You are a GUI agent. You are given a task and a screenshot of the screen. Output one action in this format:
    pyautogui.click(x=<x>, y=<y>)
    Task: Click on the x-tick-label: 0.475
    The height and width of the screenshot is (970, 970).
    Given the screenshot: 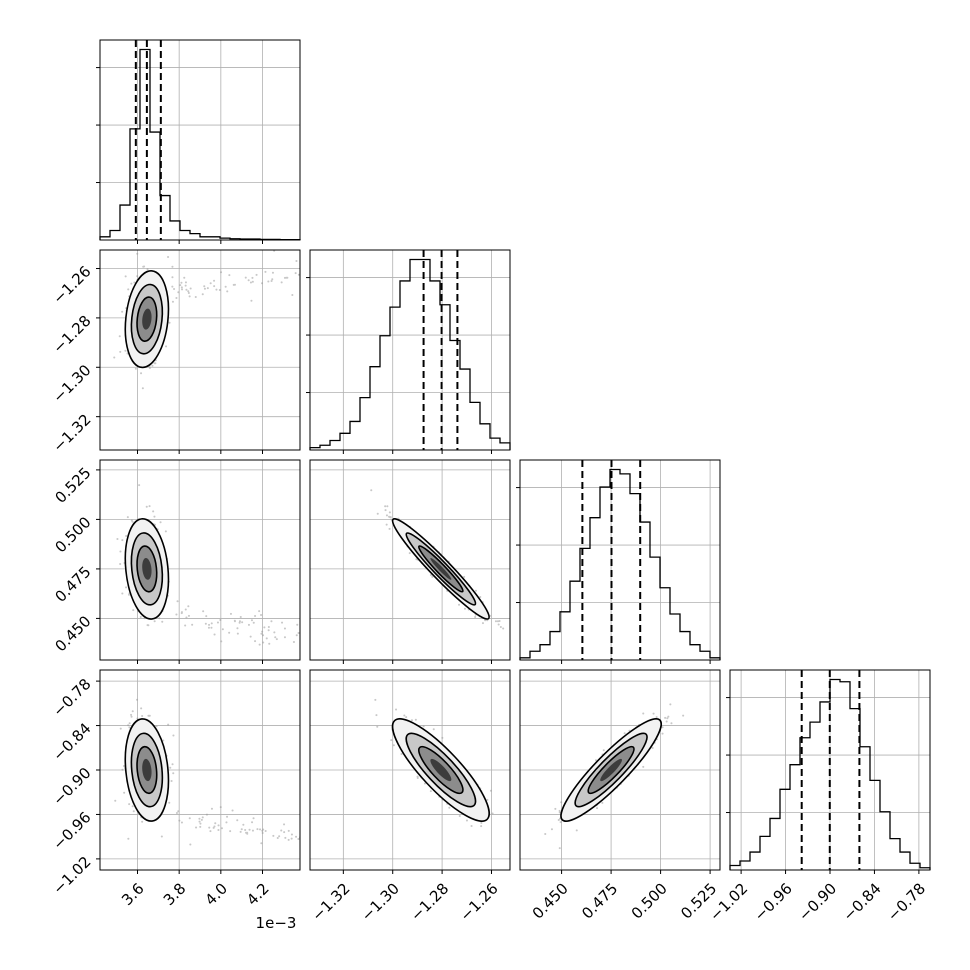 What is the action you would take?
    pyautogui.click(x=599, y=901)
    